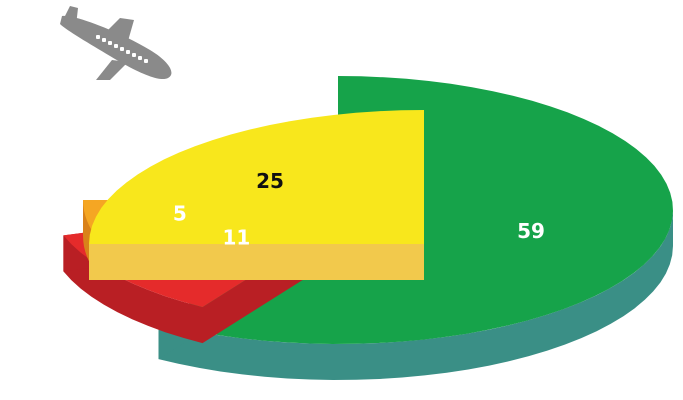 The width and height of the screenshot is (683, 400). What do you see at coordinates (270, 181) in the screenshot?
I see `slice-value-label-4: 25` at bounding box center [270, 181].